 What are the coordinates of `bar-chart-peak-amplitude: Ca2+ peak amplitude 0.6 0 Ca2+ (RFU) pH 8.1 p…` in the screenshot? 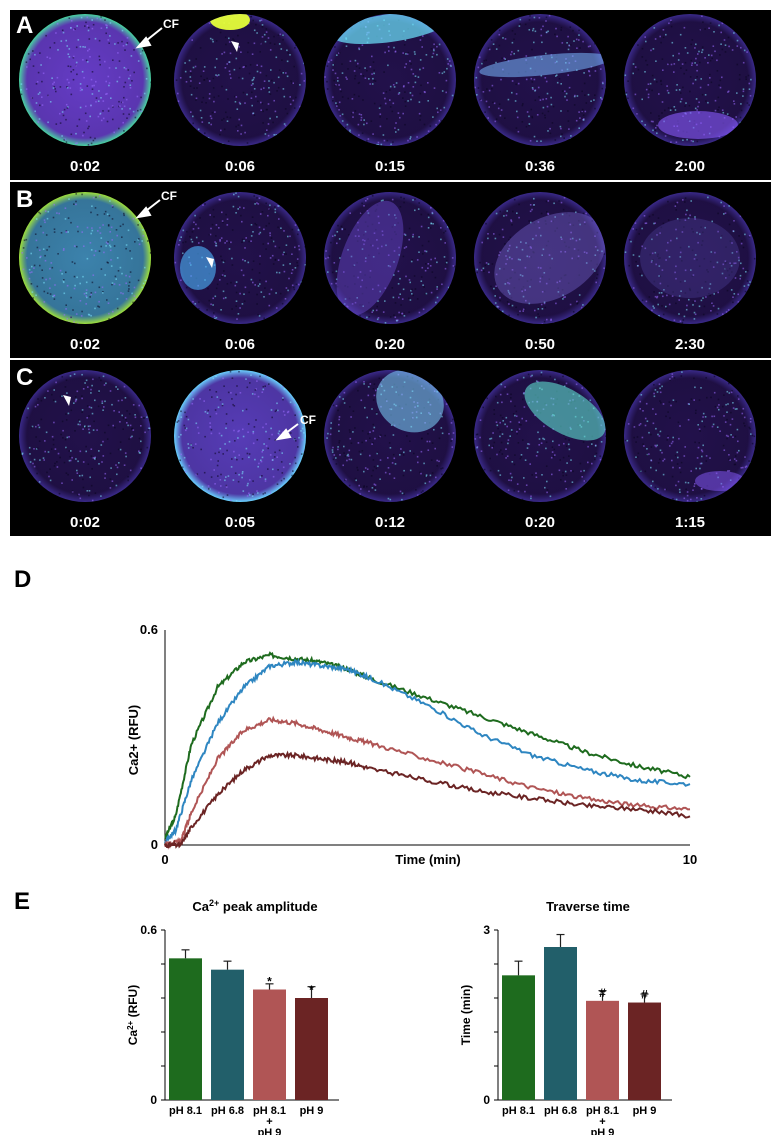 It's located at (232, 1016).